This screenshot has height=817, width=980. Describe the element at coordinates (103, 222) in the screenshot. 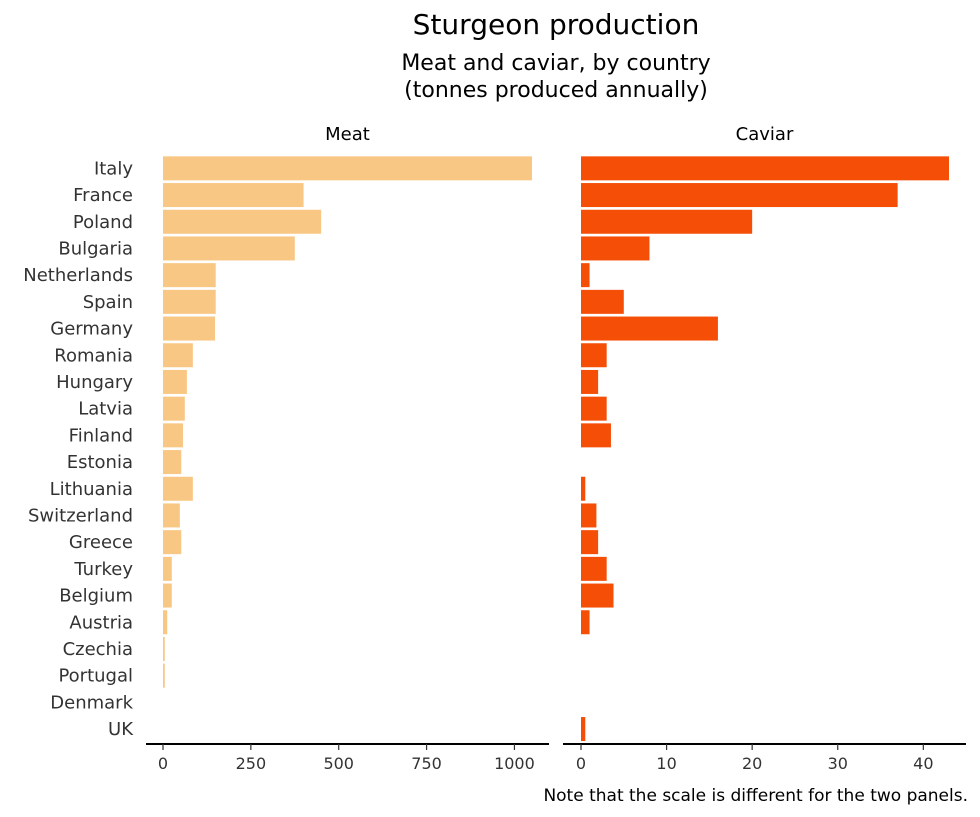

I see `category-label-poland: Poland` at that location.